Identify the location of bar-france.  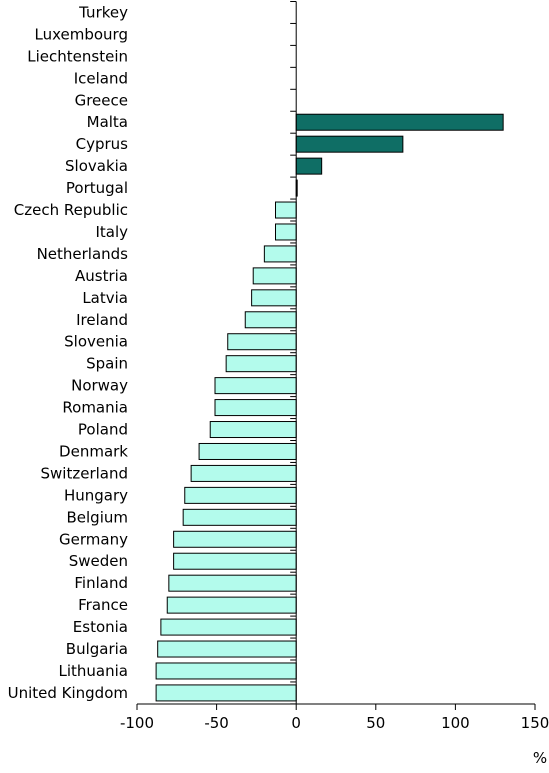
(231, 605).